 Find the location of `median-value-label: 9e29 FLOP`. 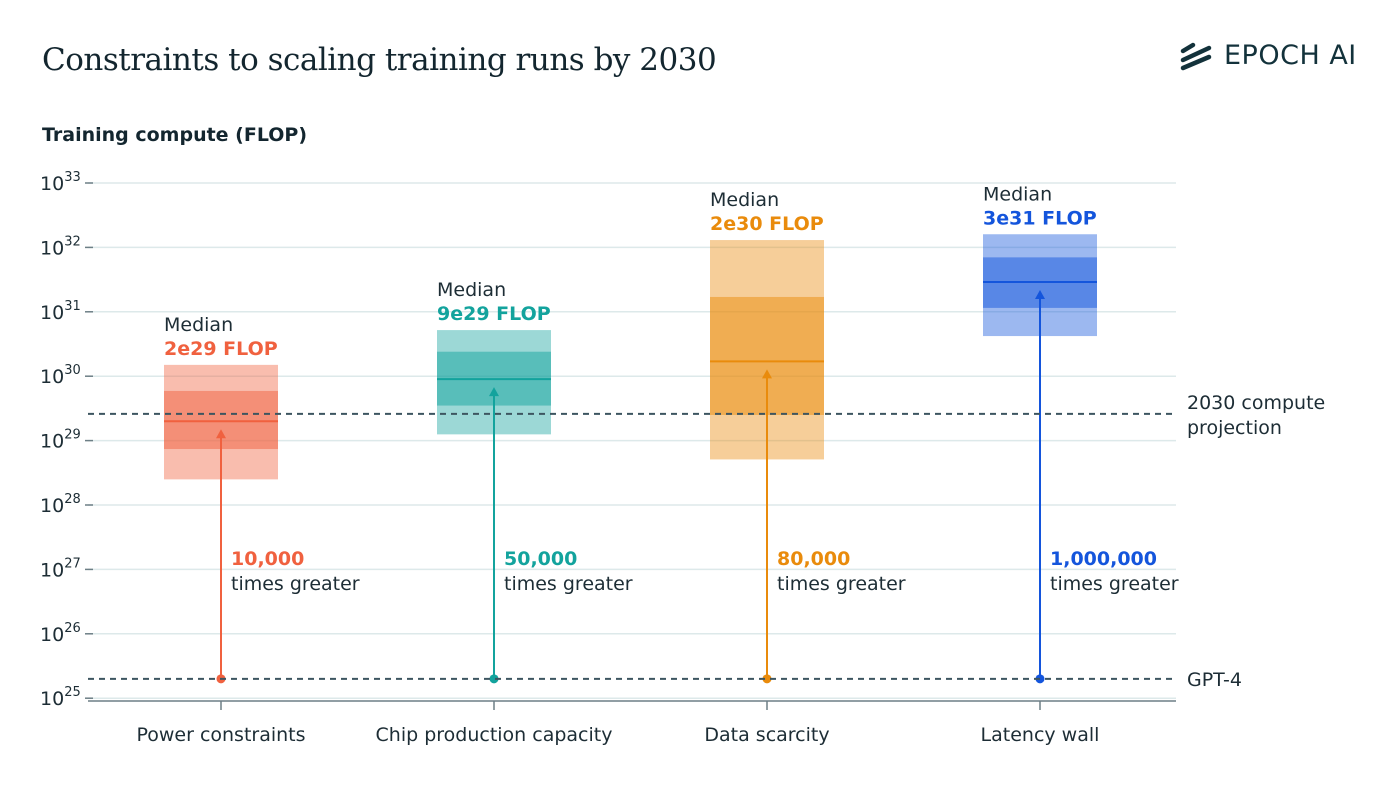

median-value-label: 9e29 FLOP is located at coordinates (494, 314).